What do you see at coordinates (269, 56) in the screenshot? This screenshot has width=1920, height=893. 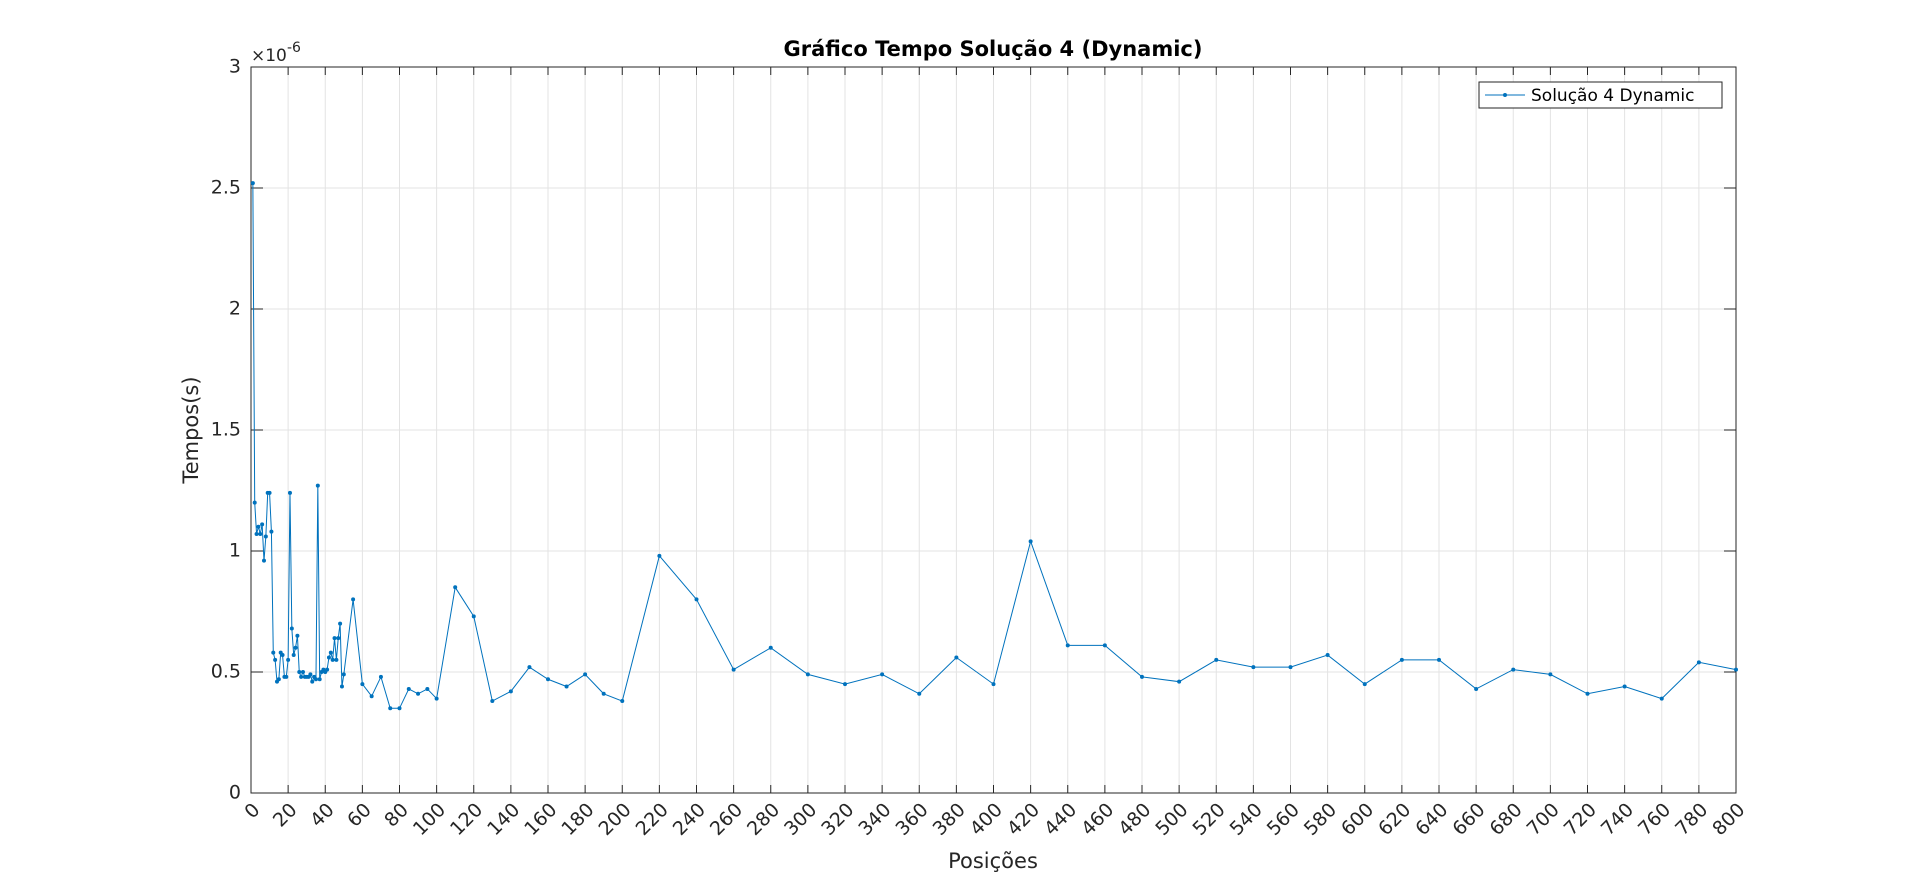 I see `y-scale-base: ×10` at bounding box center [269, 56].